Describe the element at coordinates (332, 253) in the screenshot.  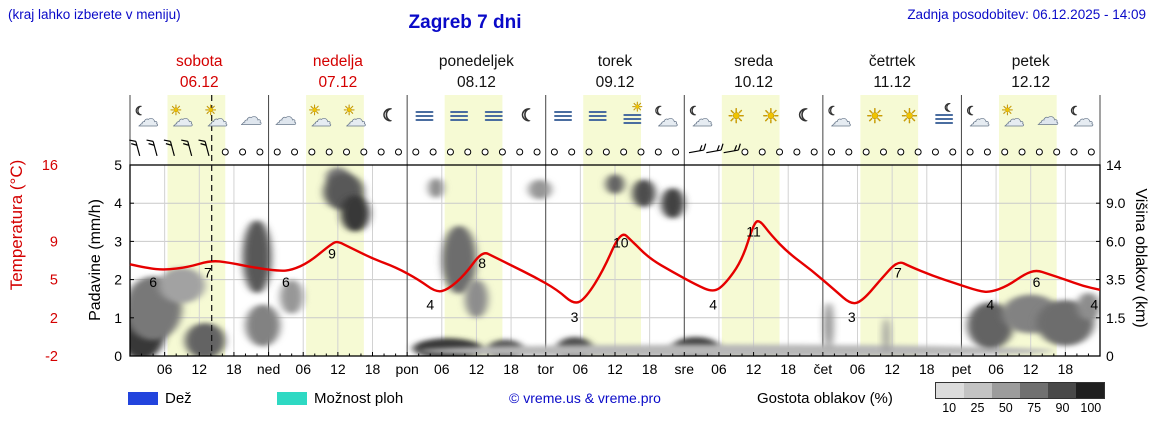
I see `temp-value-label: 9` at that location.